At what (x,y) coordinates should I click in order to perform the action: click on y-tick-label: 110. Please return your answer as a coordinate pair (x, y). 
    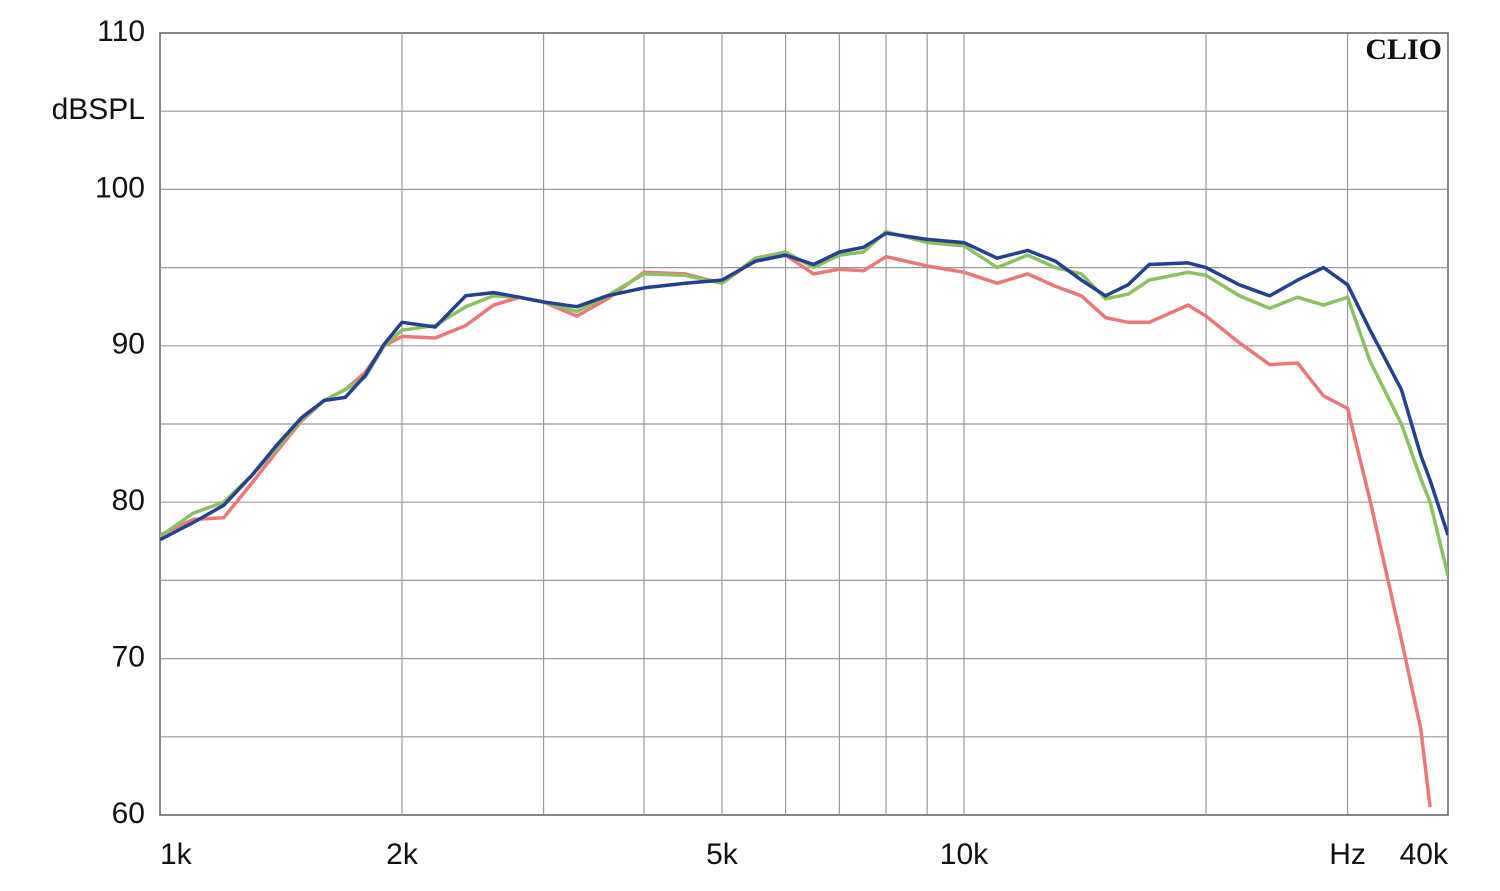
    Looking at the image, I should click on (121, 31).